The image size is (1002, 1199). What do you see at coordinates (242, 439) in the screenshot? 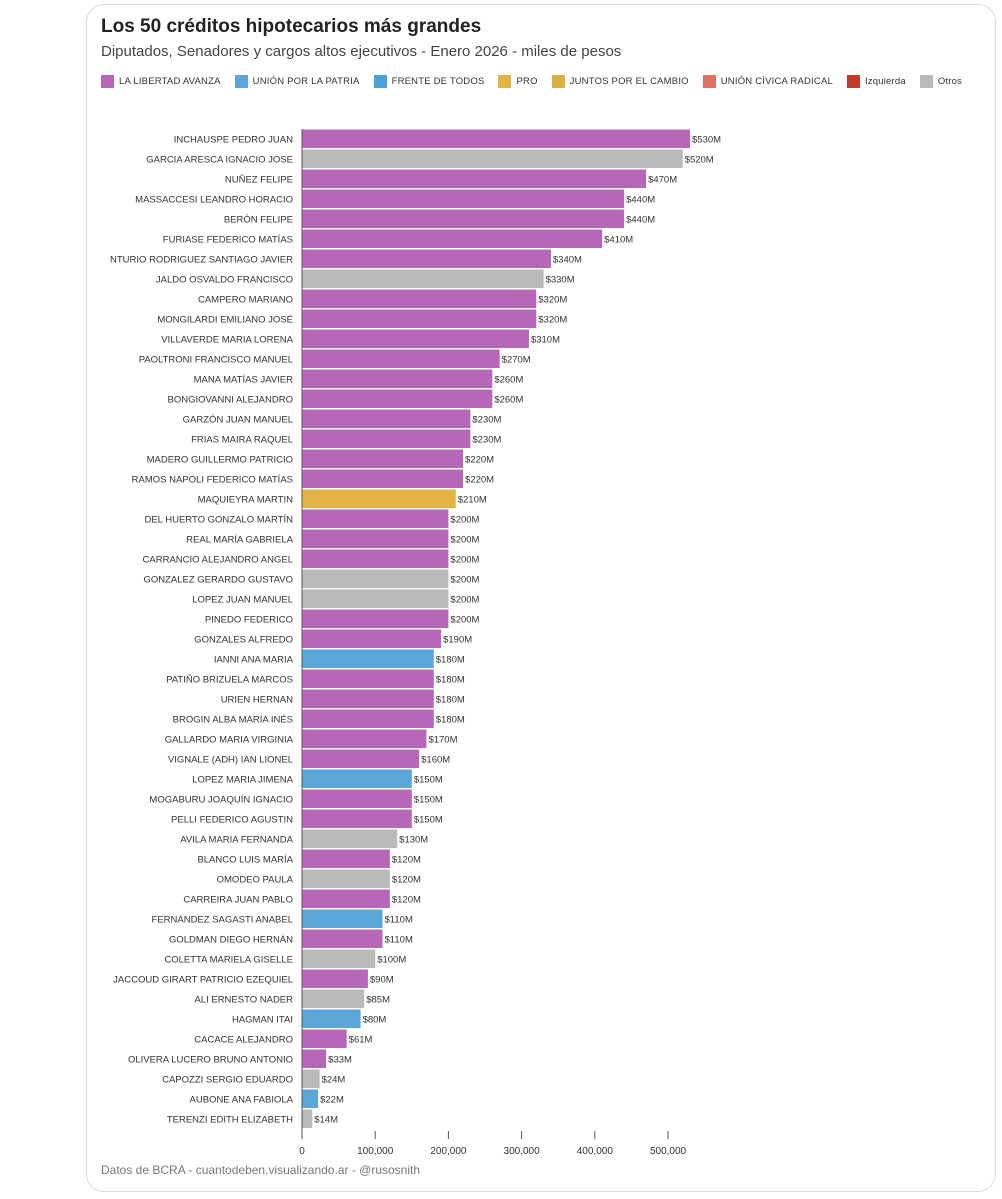
I see `bar-category-label: FRIAS MAIRA RAQUEL` at bounding box center [242, 439].